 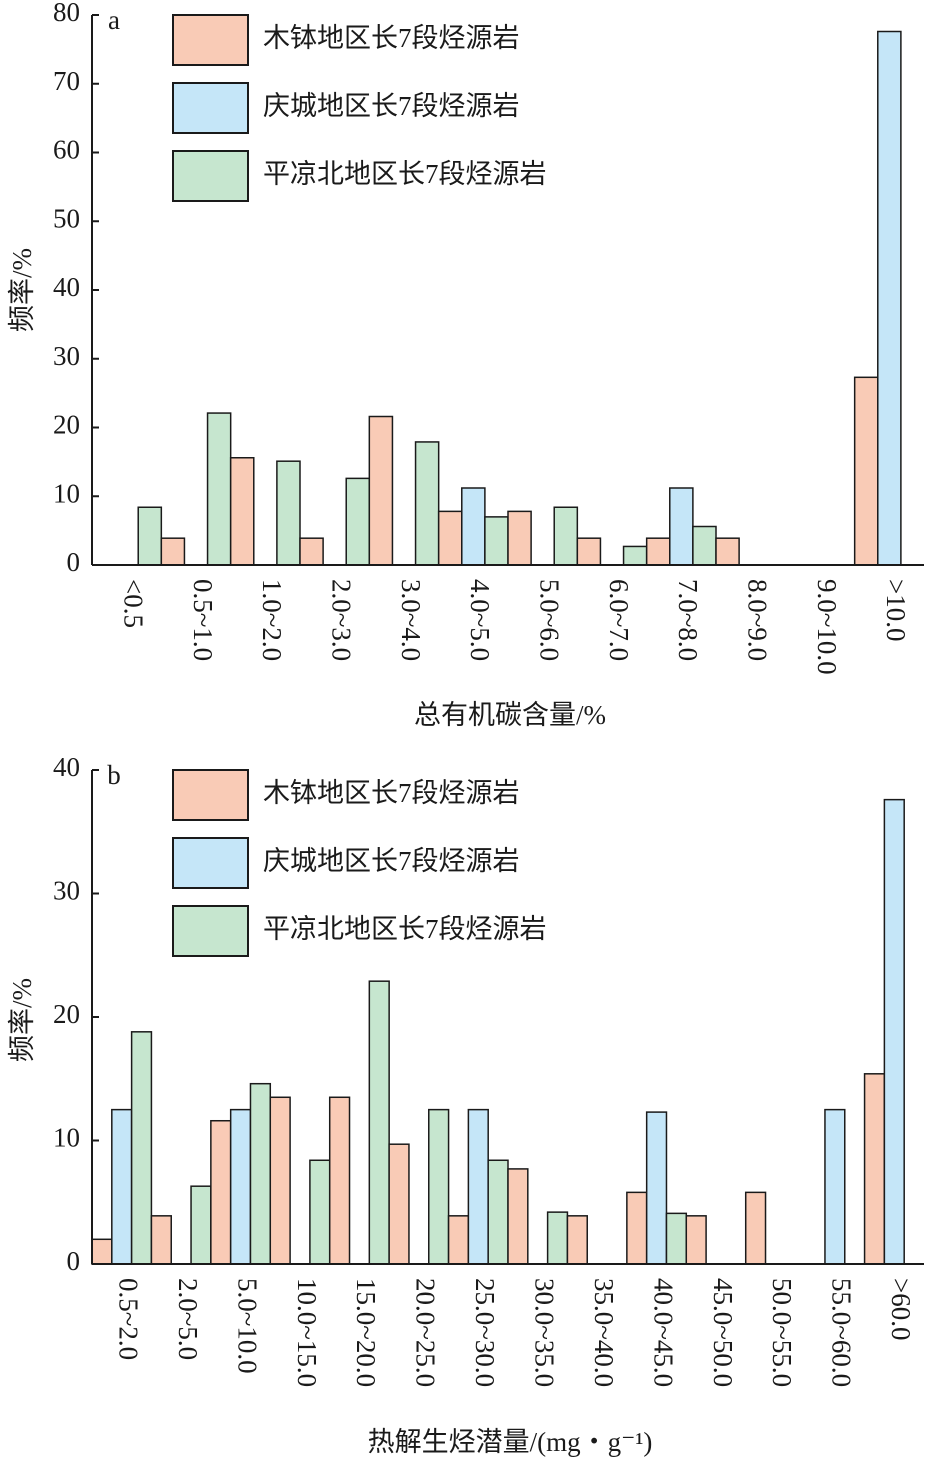 What do you see at coordinates (129, 1319) in the screenshot?
I see `x-tick-label: 0.5~2.0` at bounding box center [129, 1319].